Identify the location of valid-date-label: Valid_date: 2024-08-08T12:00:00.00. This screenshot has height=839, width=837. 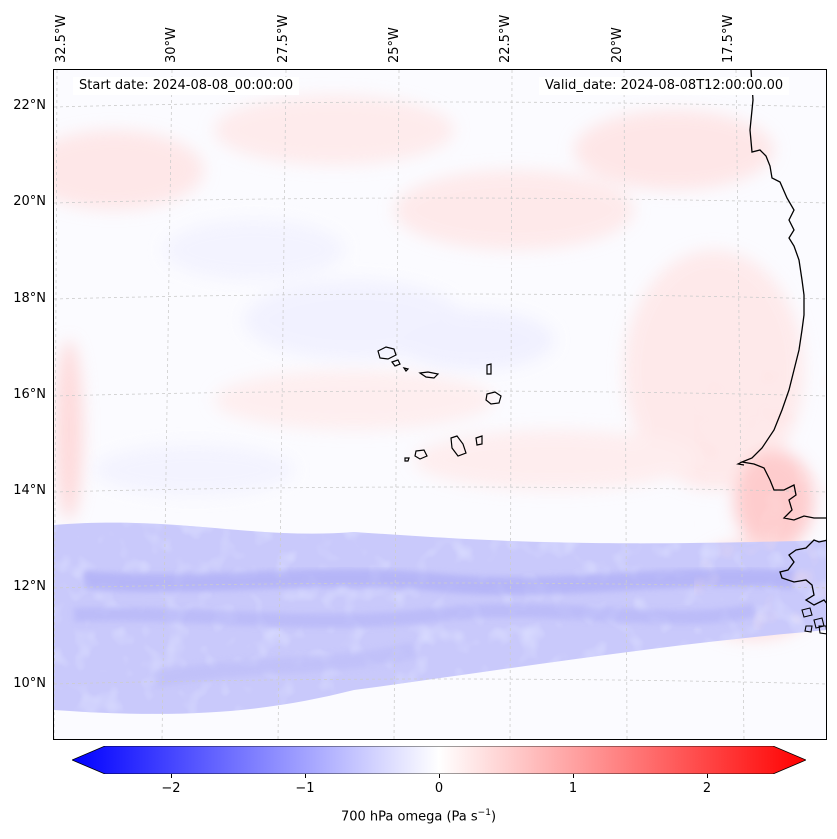
(664, 86).